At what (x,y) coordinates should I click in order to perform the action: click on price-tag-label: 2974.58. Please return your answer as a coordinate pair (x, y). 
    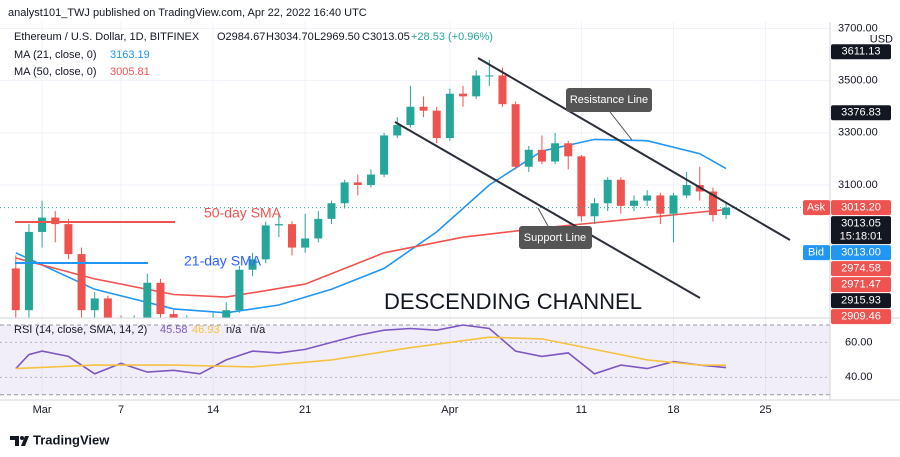
    Looking at the image, I should click on (861, 269).